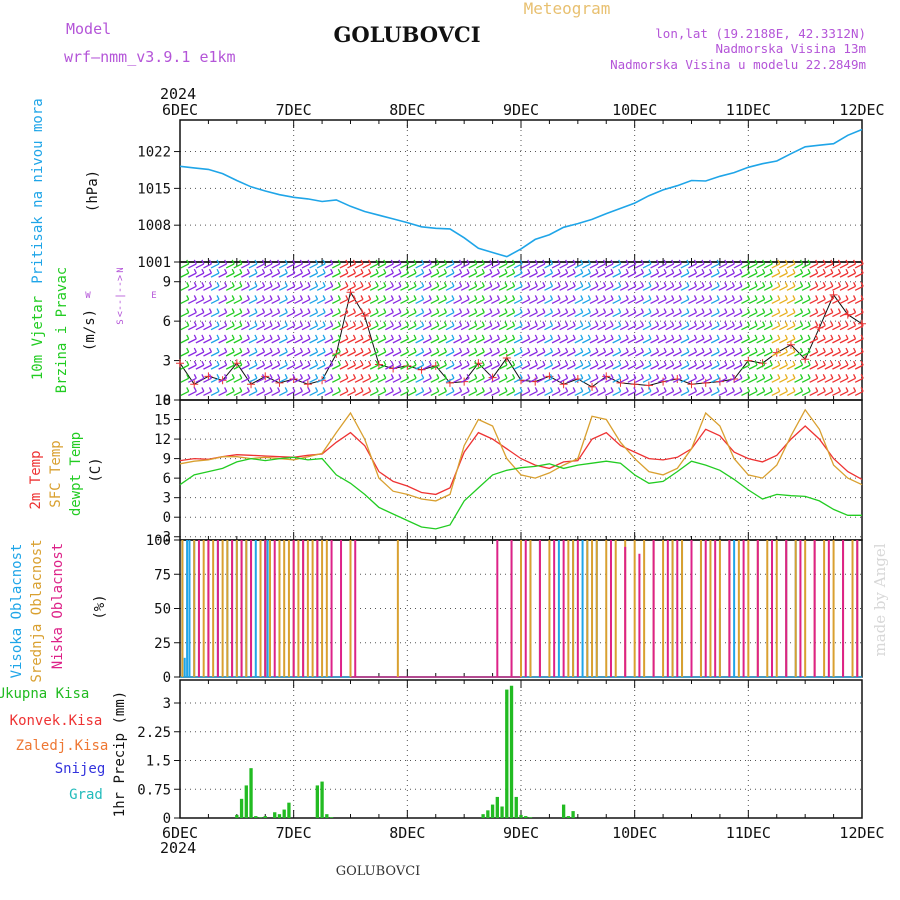  What do you see at coordinates (406, 34) in the screenshot?
I see `station-title: GOLUBOVCI` at bounding box center [406, 34].